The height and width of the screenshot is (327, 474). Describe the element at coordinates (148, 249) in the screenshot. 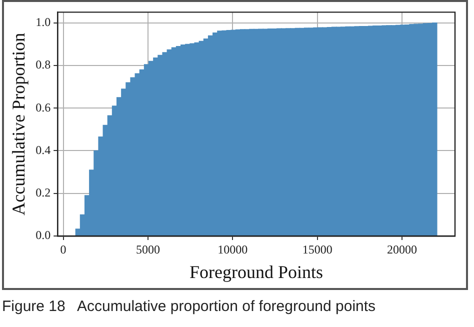

I see `x-tick-label: 5000` at that location.